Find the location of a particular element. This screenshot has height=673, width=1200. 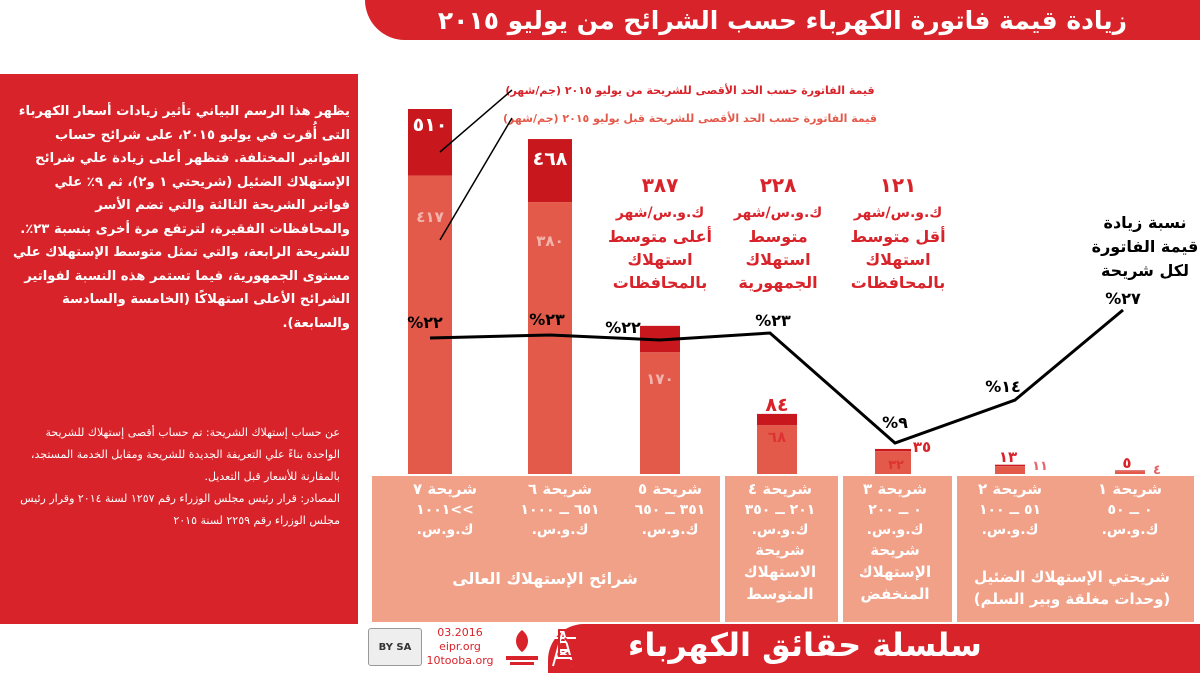

consumption-desc: الجمهورية is located at coordinates (777, 282).